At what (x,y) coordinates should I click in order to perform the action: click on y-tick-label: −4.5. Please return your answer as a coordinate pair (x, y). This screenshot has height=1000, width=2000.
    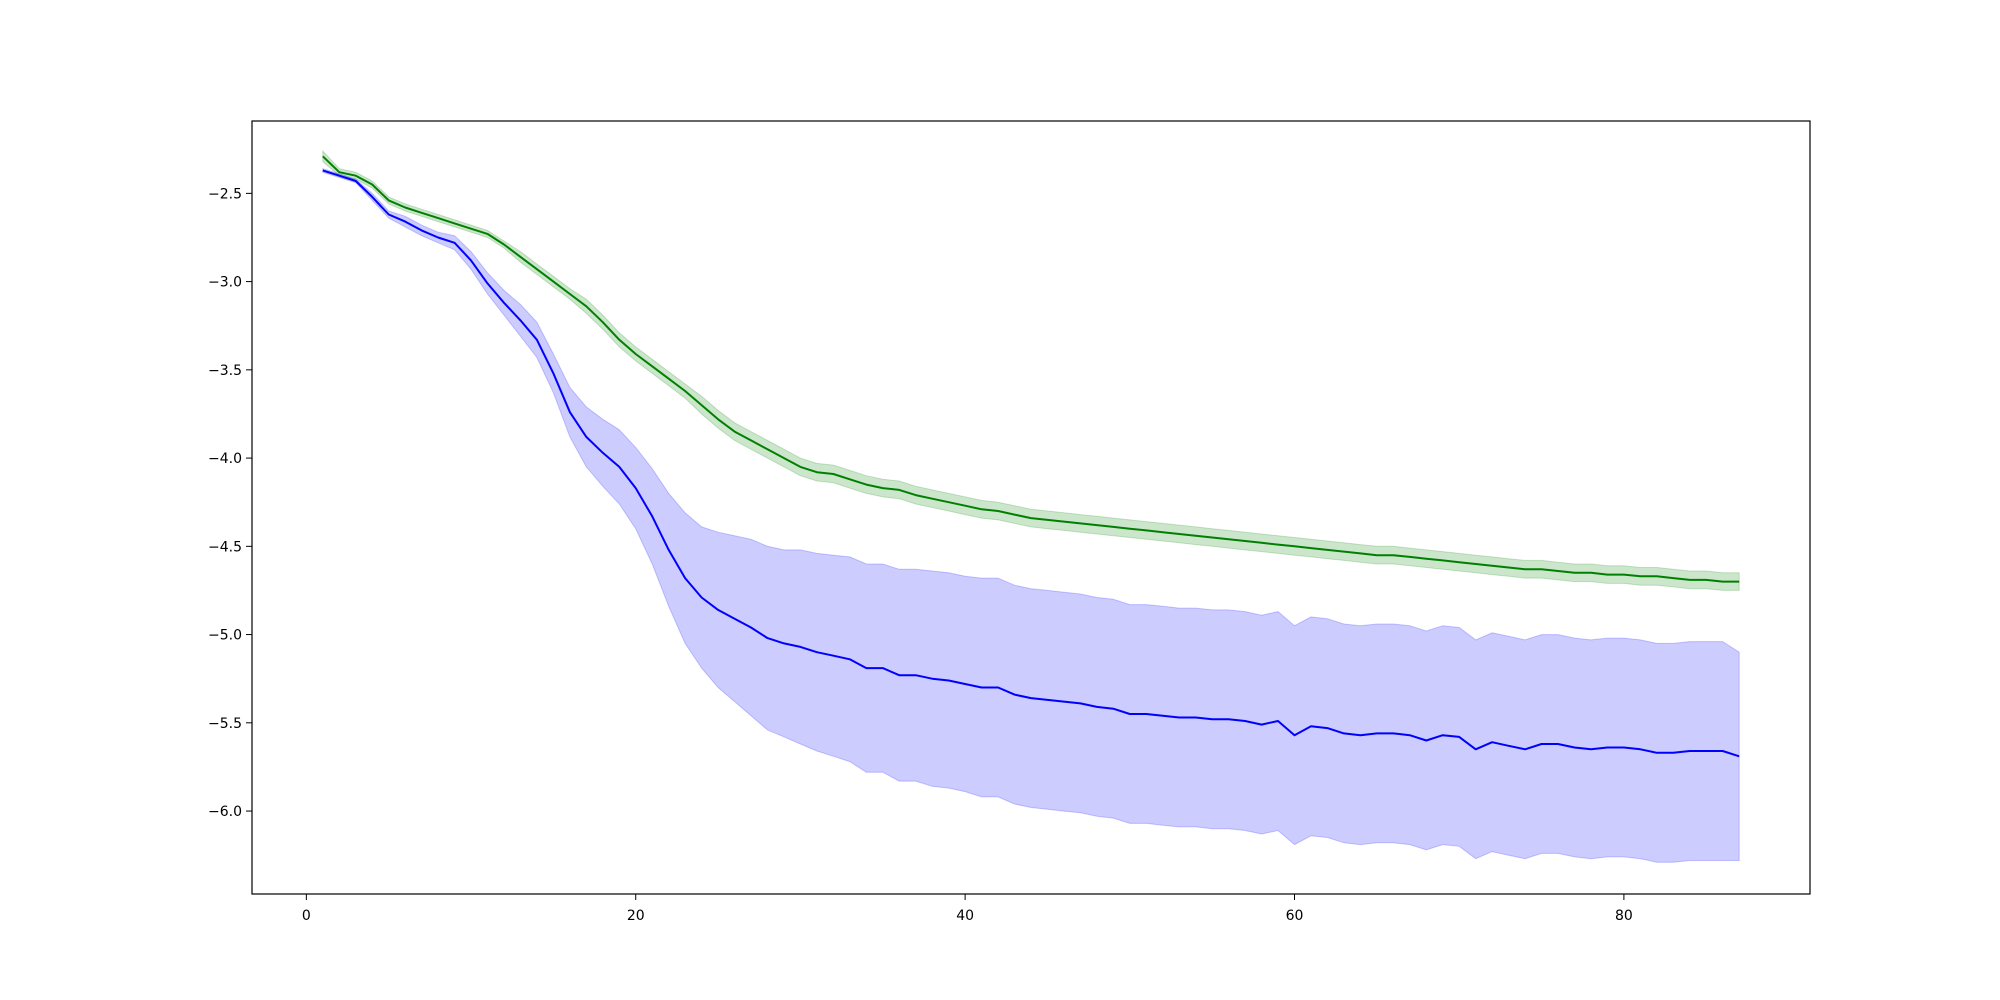
    Looking at the image, I should click on (225, 547).